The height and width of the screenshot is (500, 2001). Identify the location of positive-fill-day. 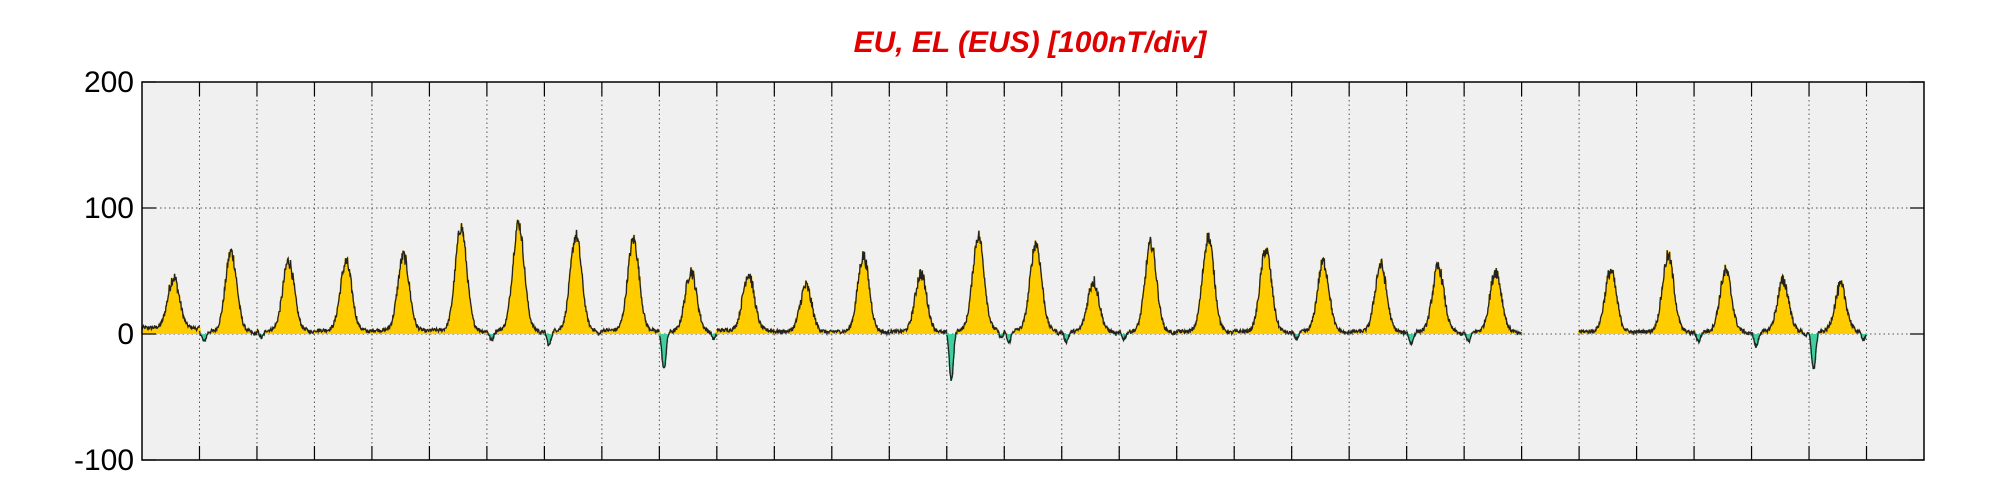
(1090, 305).